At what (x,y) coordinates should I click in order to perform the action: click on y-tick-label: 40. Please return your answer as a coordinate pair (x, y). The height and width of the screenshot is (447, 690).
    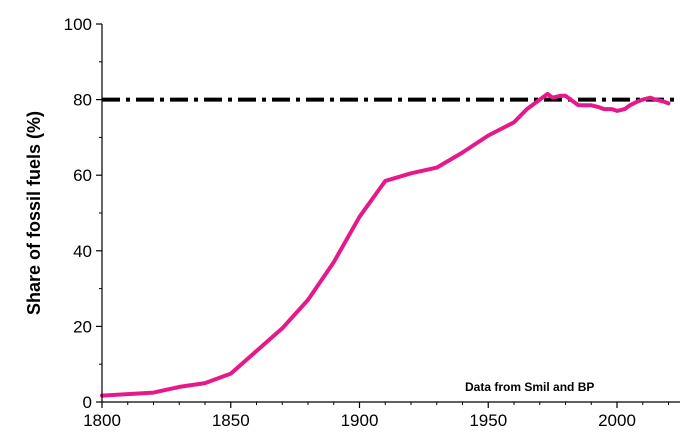
    Looking at the image, I should click on (82, 251).